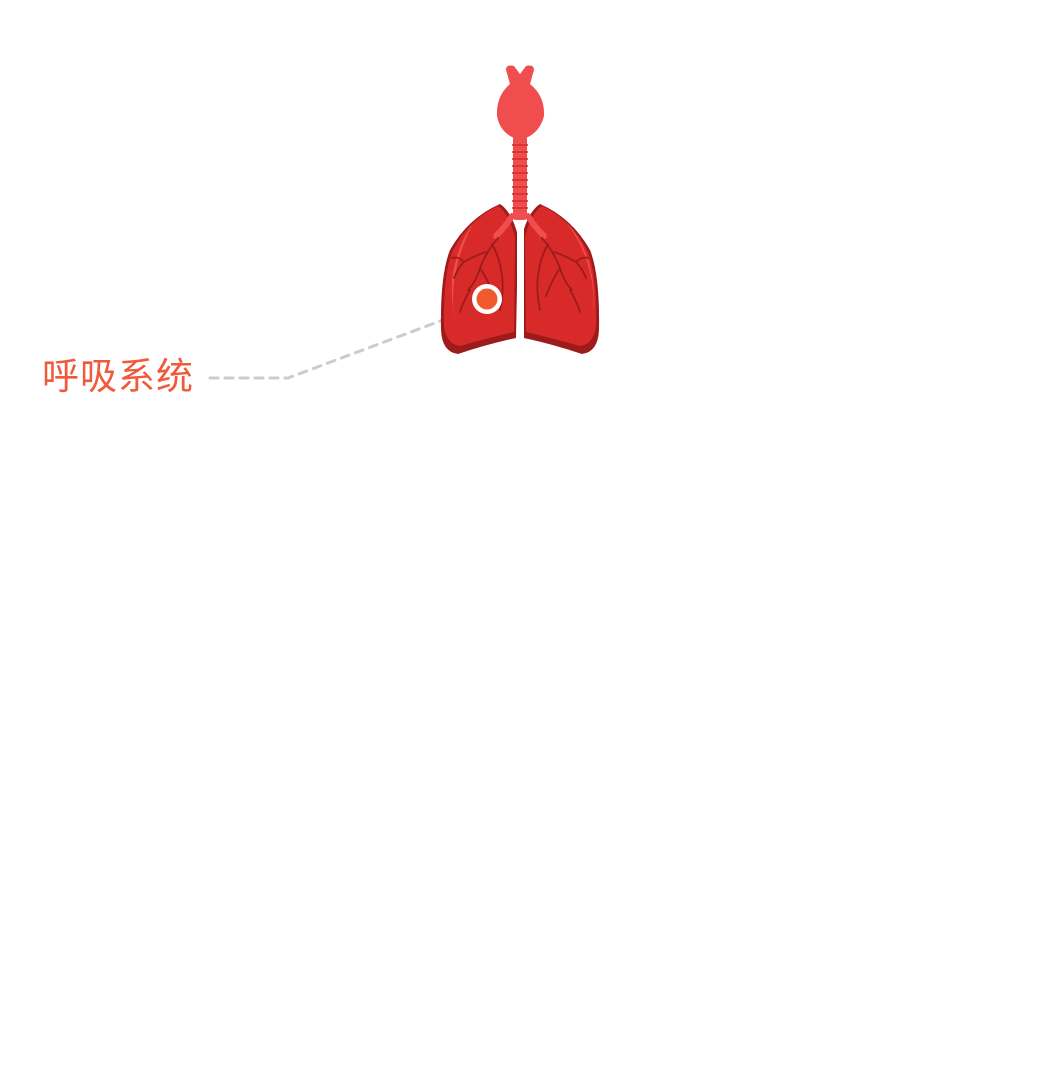  I want to click on hotspot-dot-icon, so click(487, 299).